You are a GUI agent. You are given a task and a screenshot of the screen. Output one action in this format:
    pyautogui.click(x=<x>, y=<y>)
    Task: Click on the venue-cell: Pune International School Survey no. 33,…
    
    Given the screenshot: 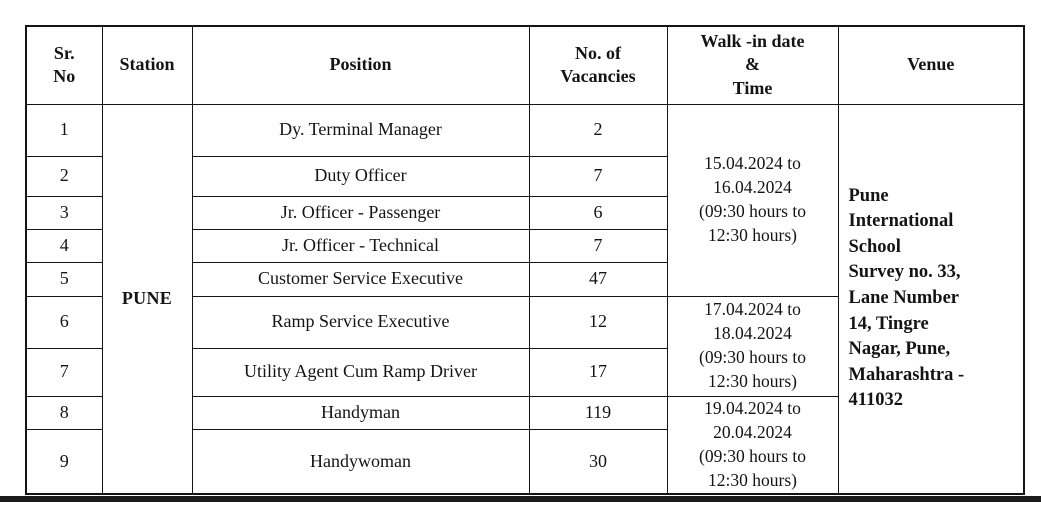 What is the action you would take?
    pyautogui.click(x=931, y=299)
    